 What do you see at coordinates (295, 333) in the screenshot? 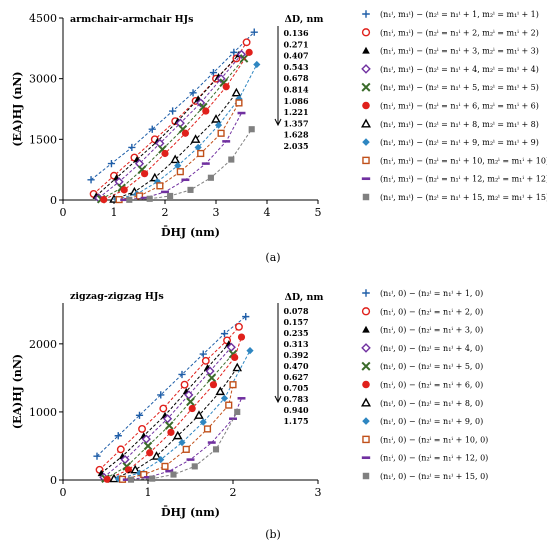
I see `panel-b-delta-value: 0.235` at bounding box center [295, 333].